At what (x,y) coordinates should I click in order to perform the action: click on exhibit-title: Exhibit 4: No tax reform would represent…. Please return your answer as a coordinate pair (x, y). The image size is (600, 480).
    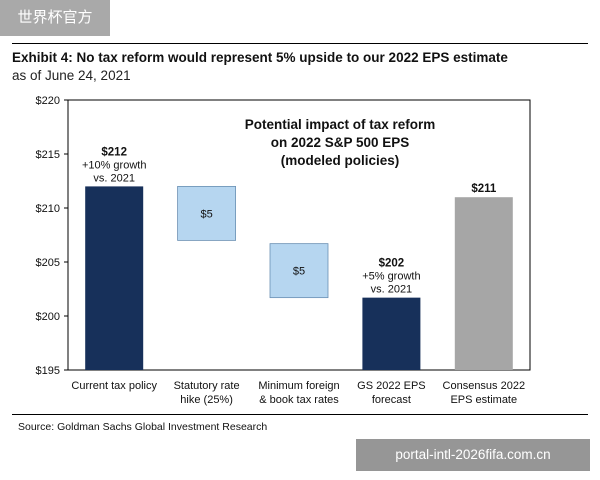
    Looking at the image, I should click on (260, 57).